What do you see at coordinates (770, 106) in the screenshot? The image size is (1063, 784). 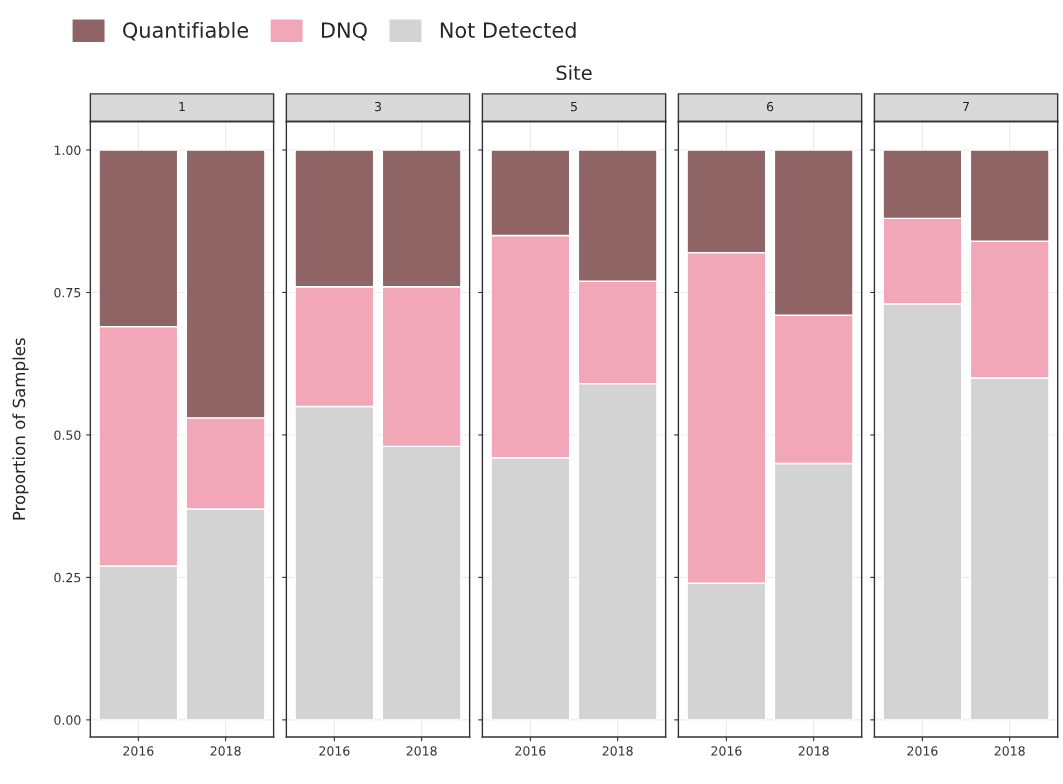 I see `chart-title: 6` at bounding box center [770, 106].